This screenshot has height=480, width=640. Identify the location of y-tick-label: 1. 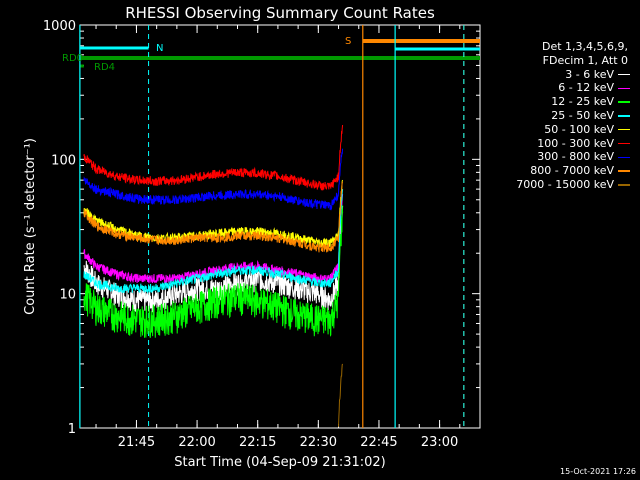
(72, 429).